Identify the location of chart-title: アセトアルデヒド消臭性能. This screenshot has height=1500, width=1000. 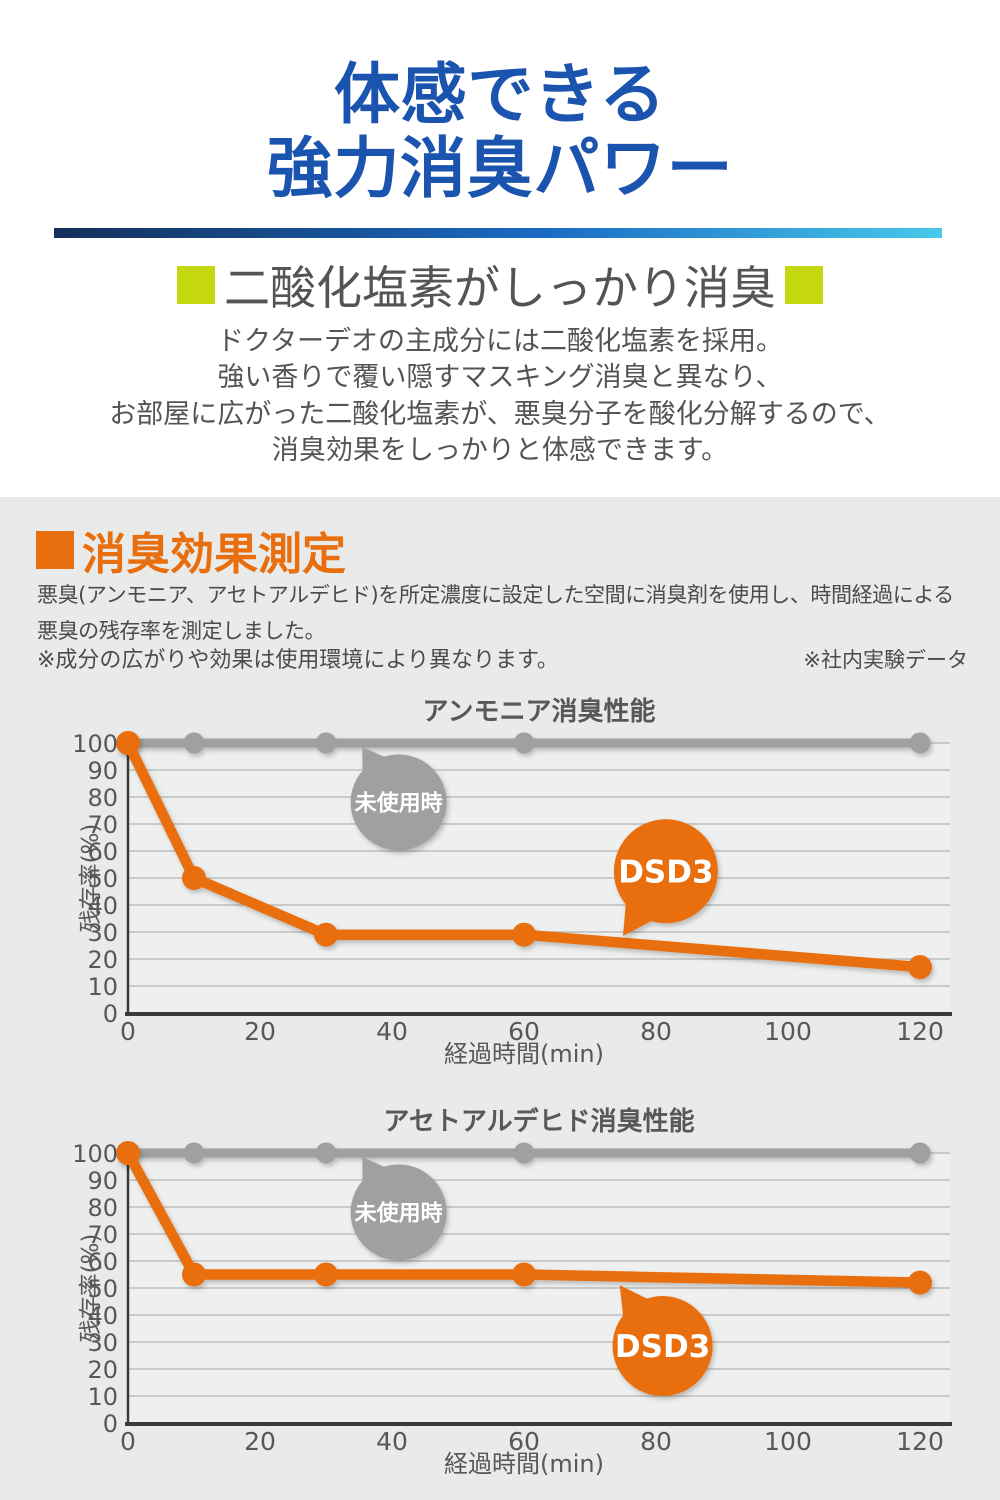
(538, 1121).